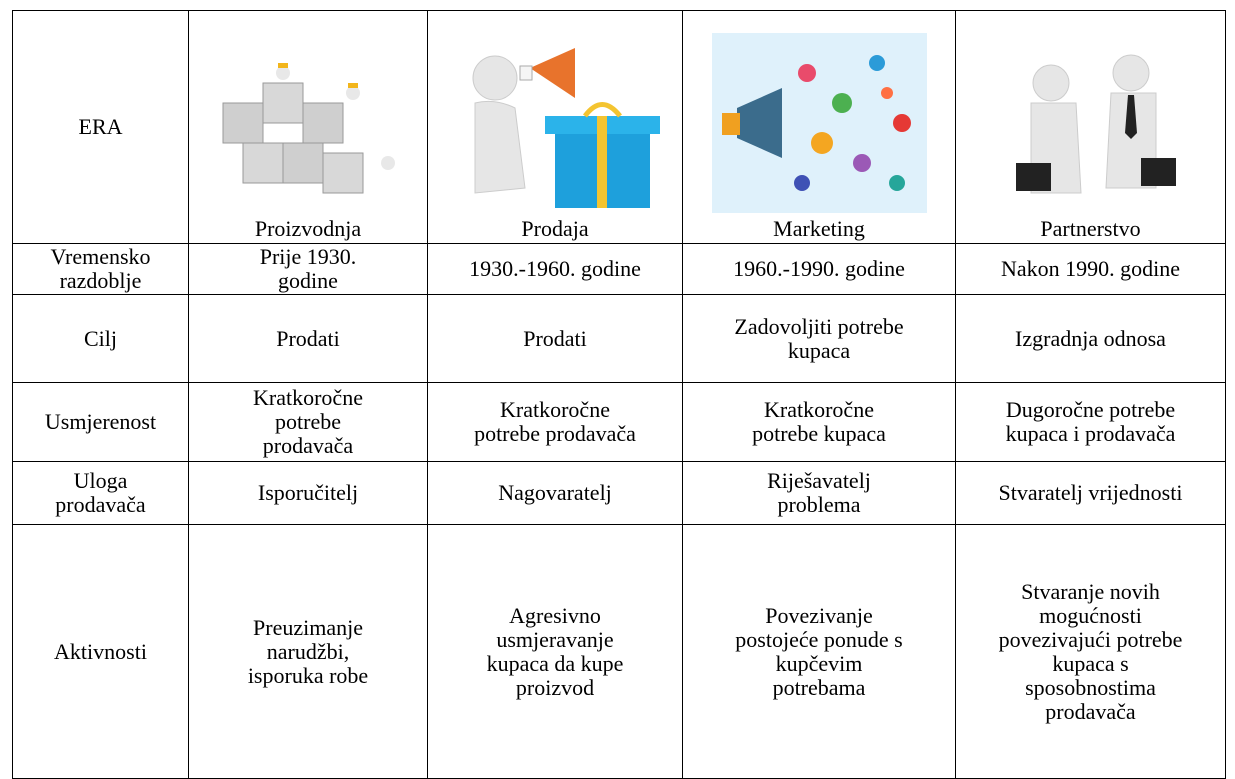 The height and width of the screenshot is (779, 1235). Describe the element at coordinates (819, 687) in the screenshot. I see `text-line: potrebama` at that location.